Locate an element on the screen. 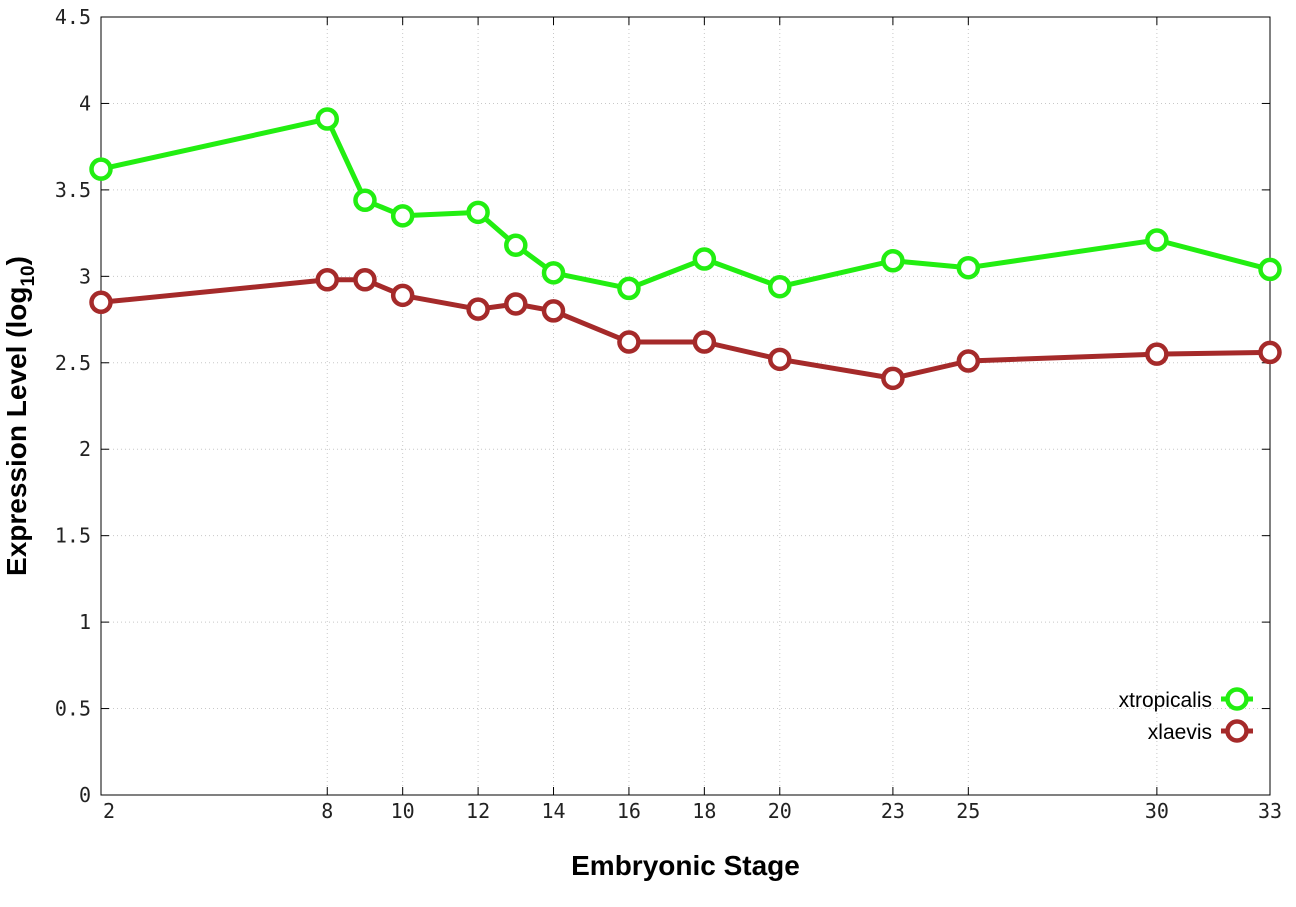  y-tick-label: 1 is located at coordinates (85, 622).